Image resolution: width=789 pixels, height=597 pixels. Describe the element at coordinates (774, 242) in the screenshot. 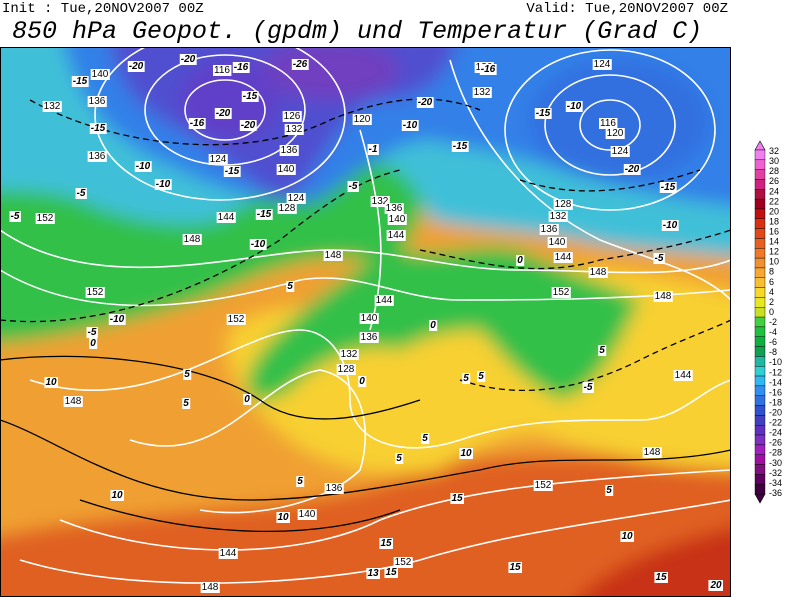

I see `colorbar-label: 14` at that location.